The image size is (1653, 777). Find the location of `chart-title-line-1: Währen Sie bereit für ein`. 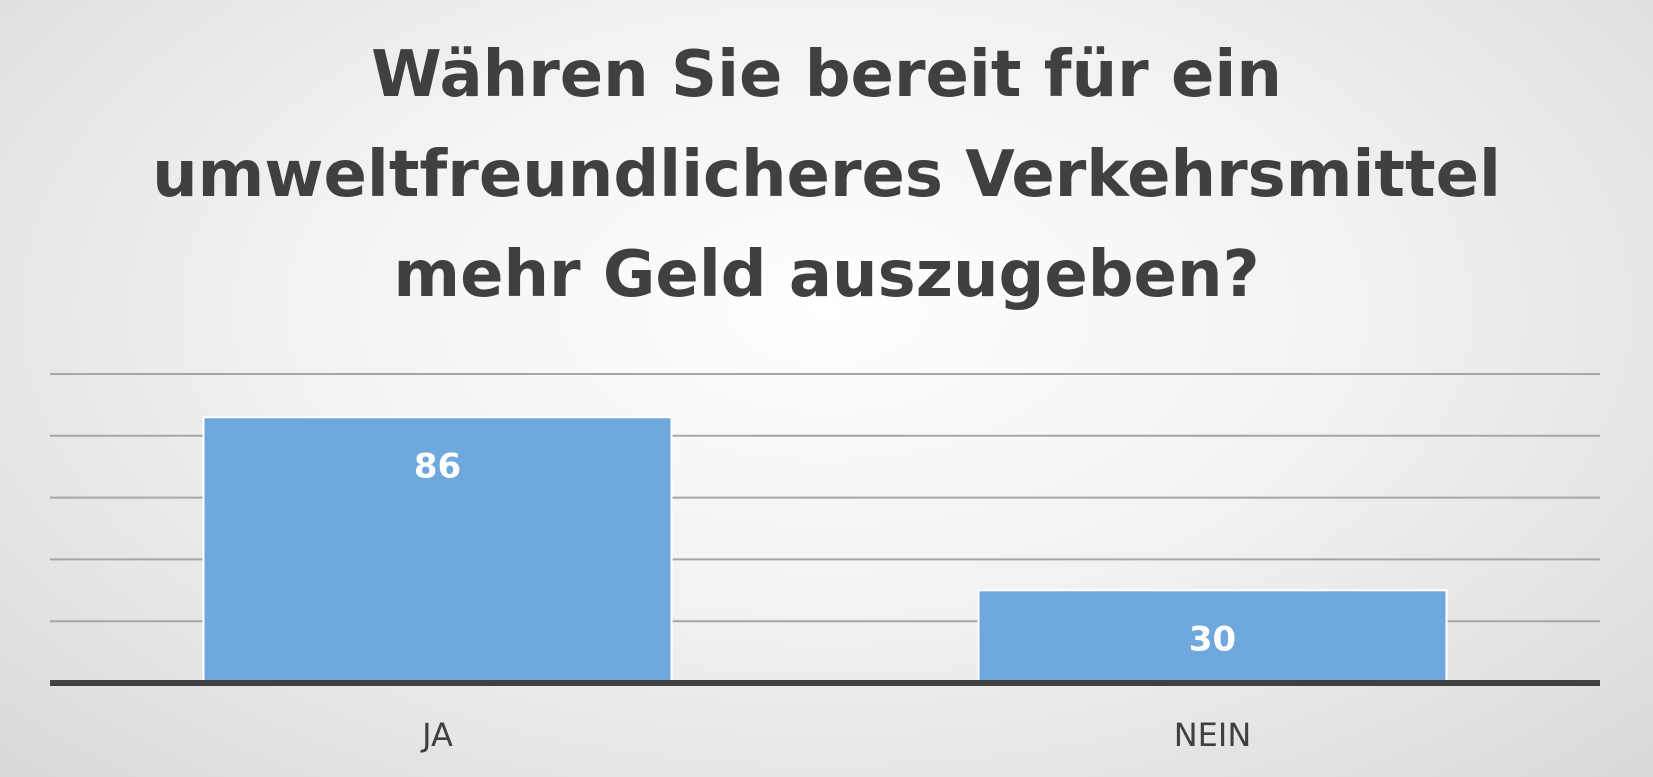

chart-title-line-1: Währen Sie bereit für ein is located at coordinates (826, 75).